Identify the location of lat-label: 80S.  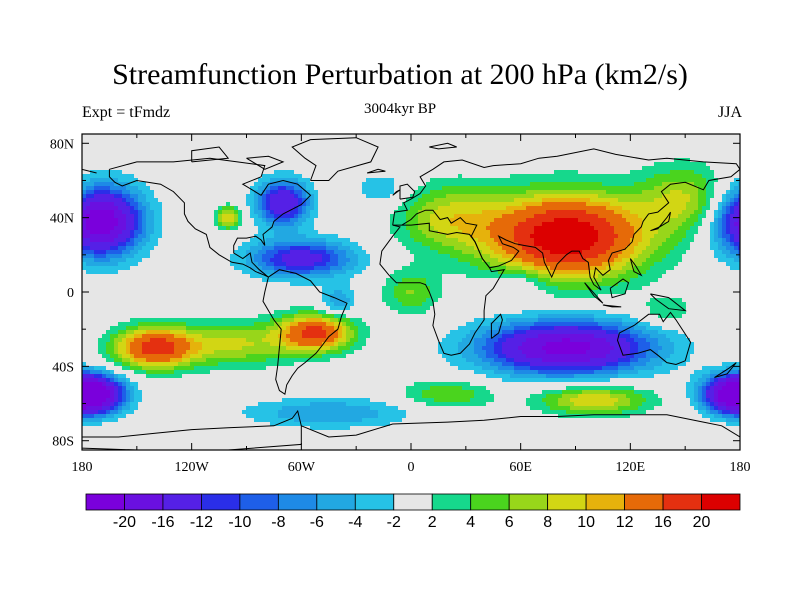
(63, 442).